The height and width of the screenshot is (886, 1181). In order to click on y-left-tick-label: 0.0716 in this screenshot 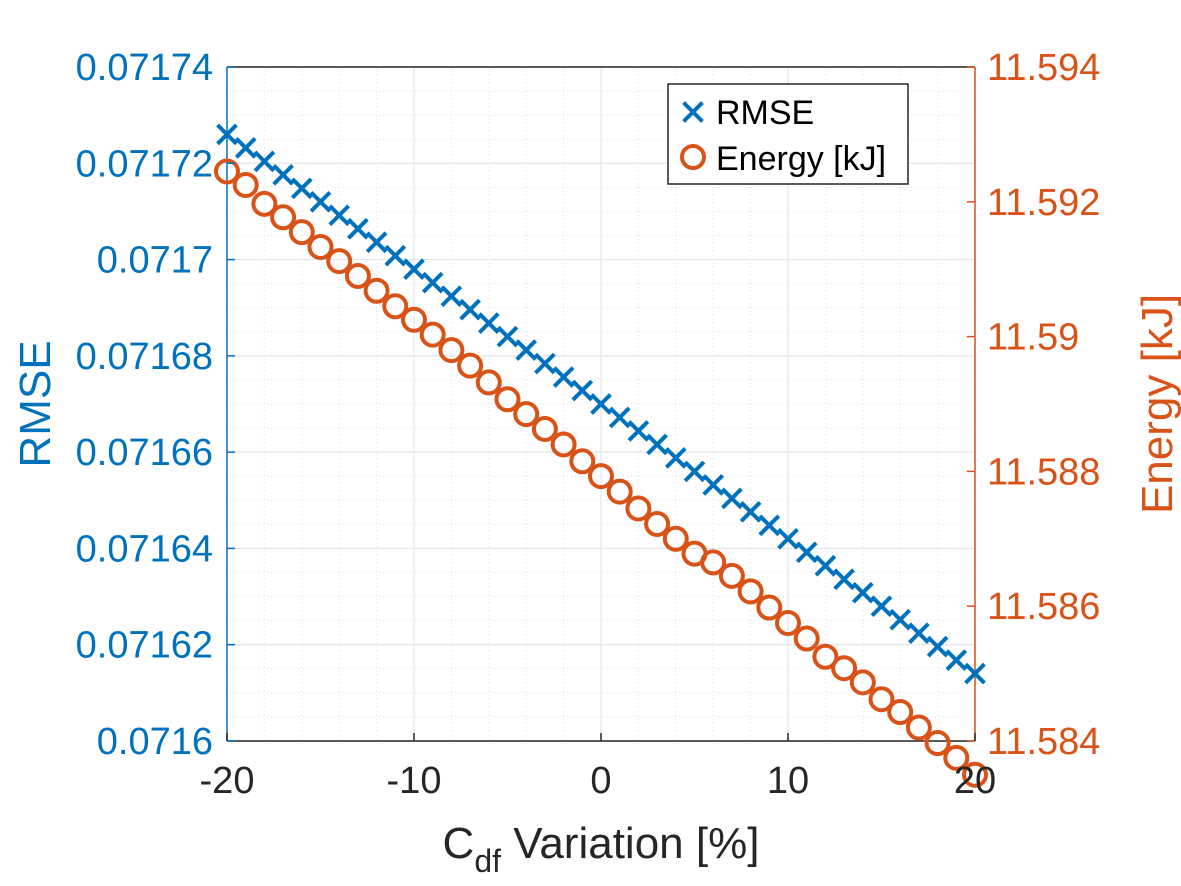, I will do `click(155, 742)`.